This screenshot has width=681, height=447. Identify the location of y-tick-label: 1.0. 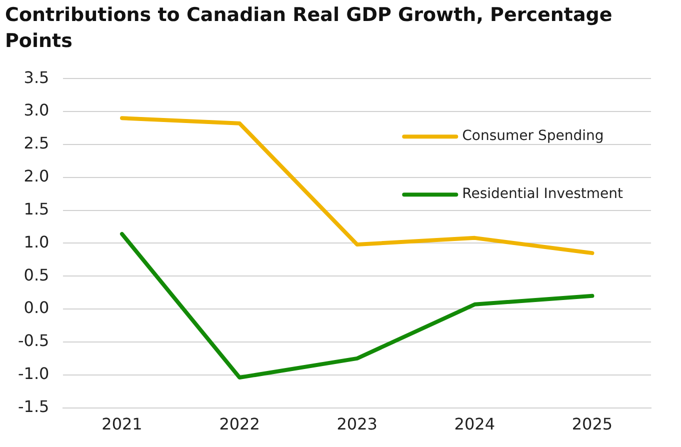
(37, 242).